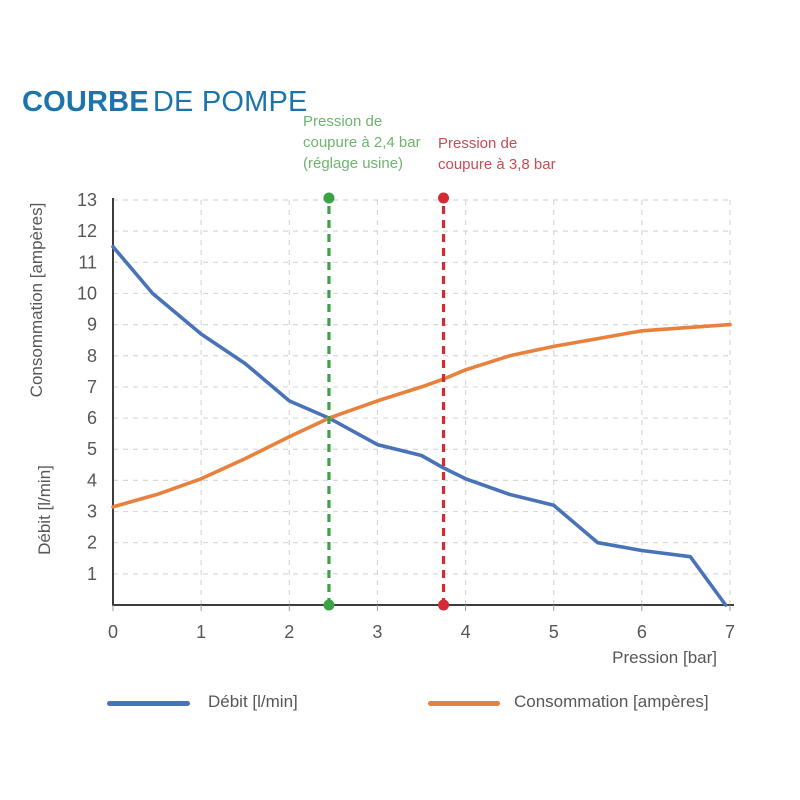  Describe the element at coordinates (85, 102) in the screenshot. I see `page-title-bold: COURBE` at that location.